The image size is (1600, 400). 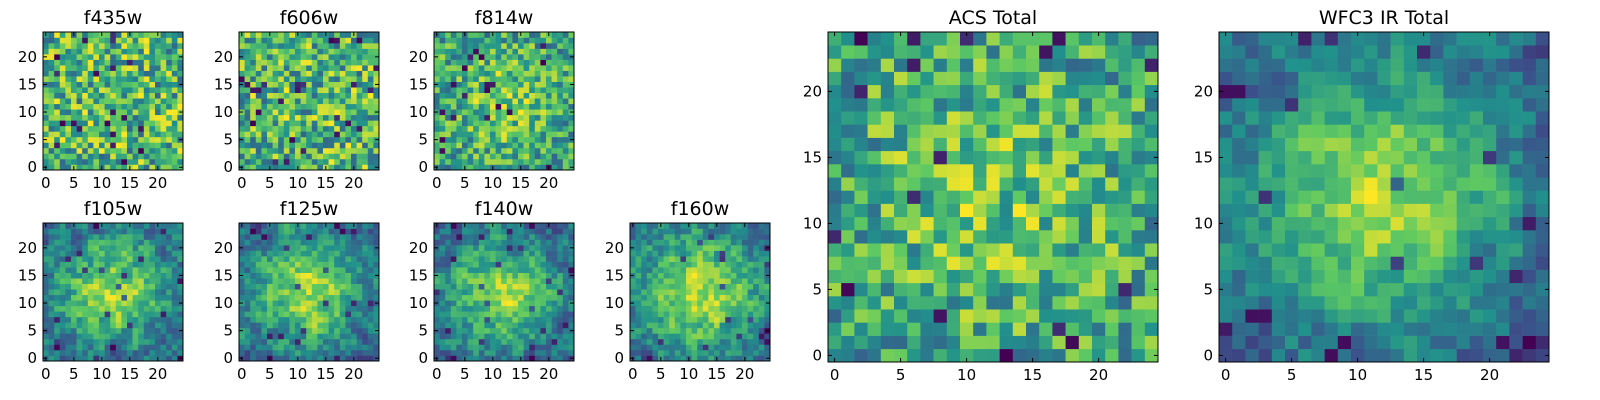 What do you see at coordinates (32, 167) in the screenshot?
I see `y-tick-label: 0` at bounding box center [32, 167].